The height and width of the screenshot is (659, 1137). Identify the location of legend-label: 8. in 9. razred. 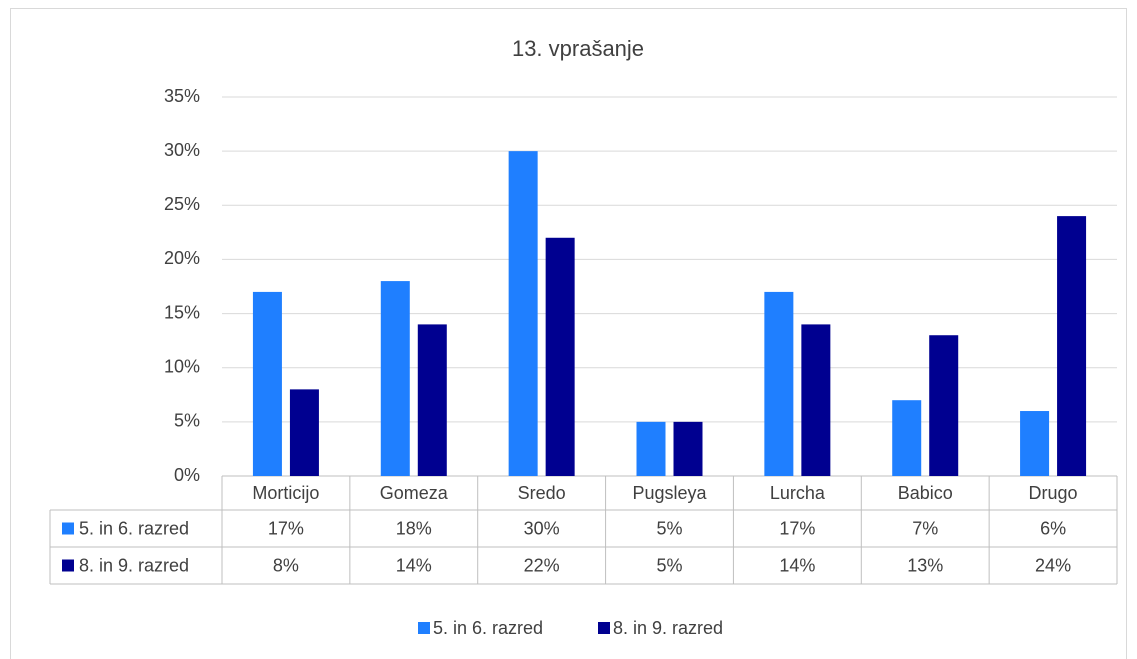
(668, 628).